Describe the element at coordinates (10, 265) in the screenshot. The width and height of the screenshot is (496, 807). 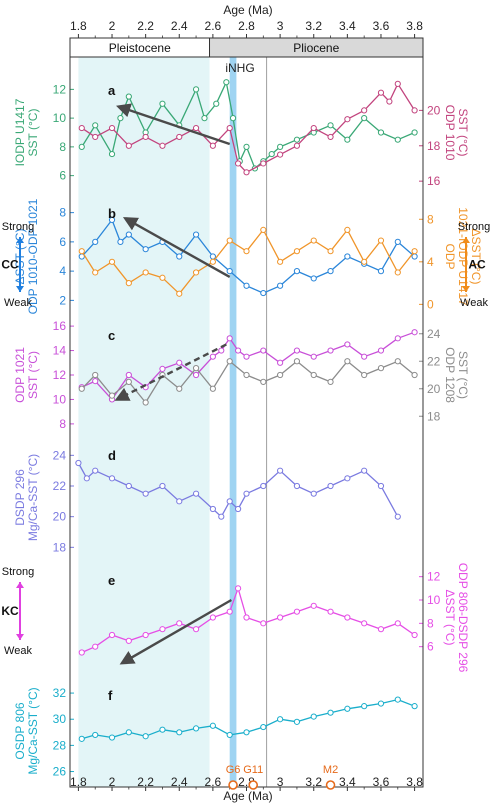
I see `current-code-cc: CC` at that location.